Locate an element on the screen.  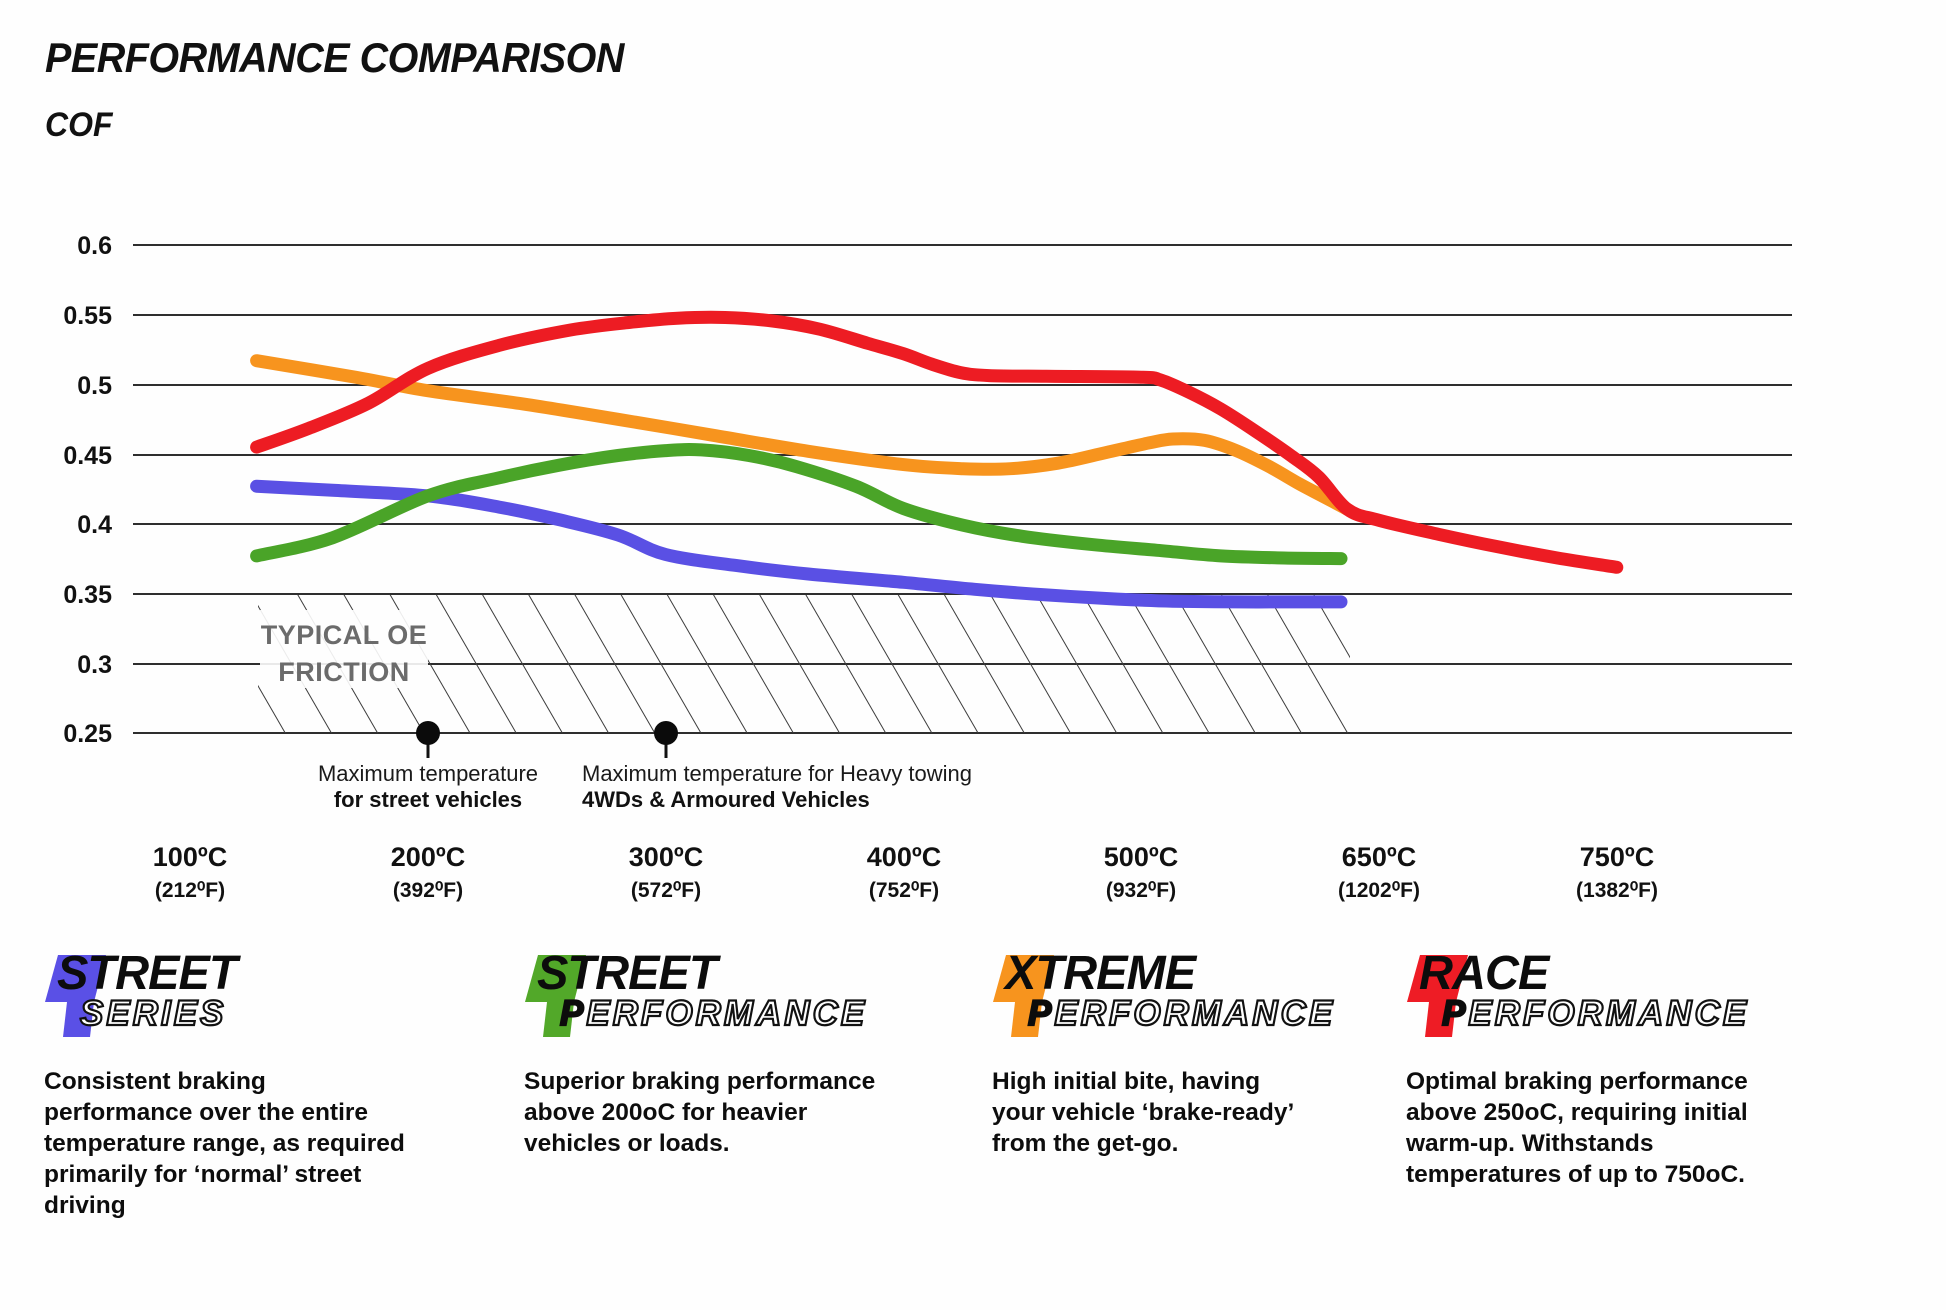
x-label-f: (932⁰F) is located at coordinates (1141, 890).